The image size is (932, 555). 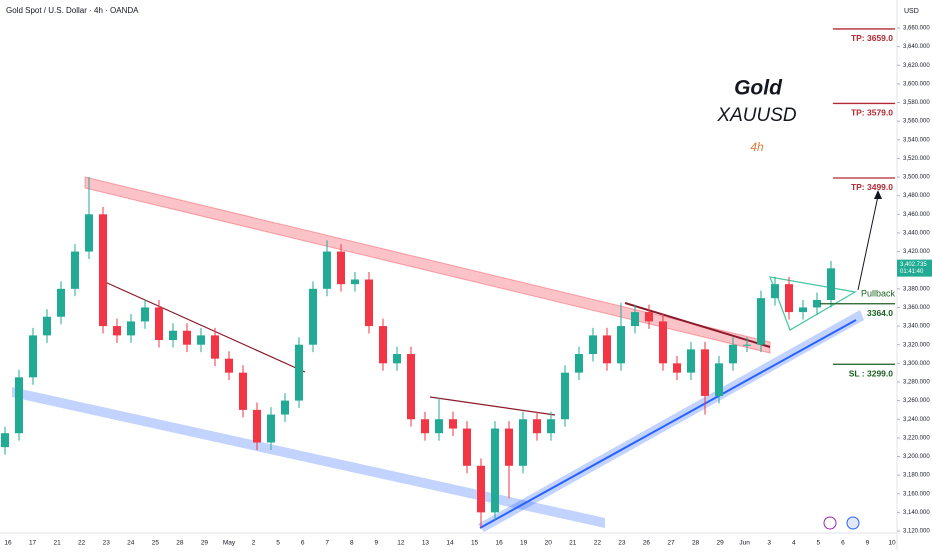 What do you see at coordinates (647, 543) in the screenshot?
I see `x-tick-label: 26` at bounding box center [647, 543].